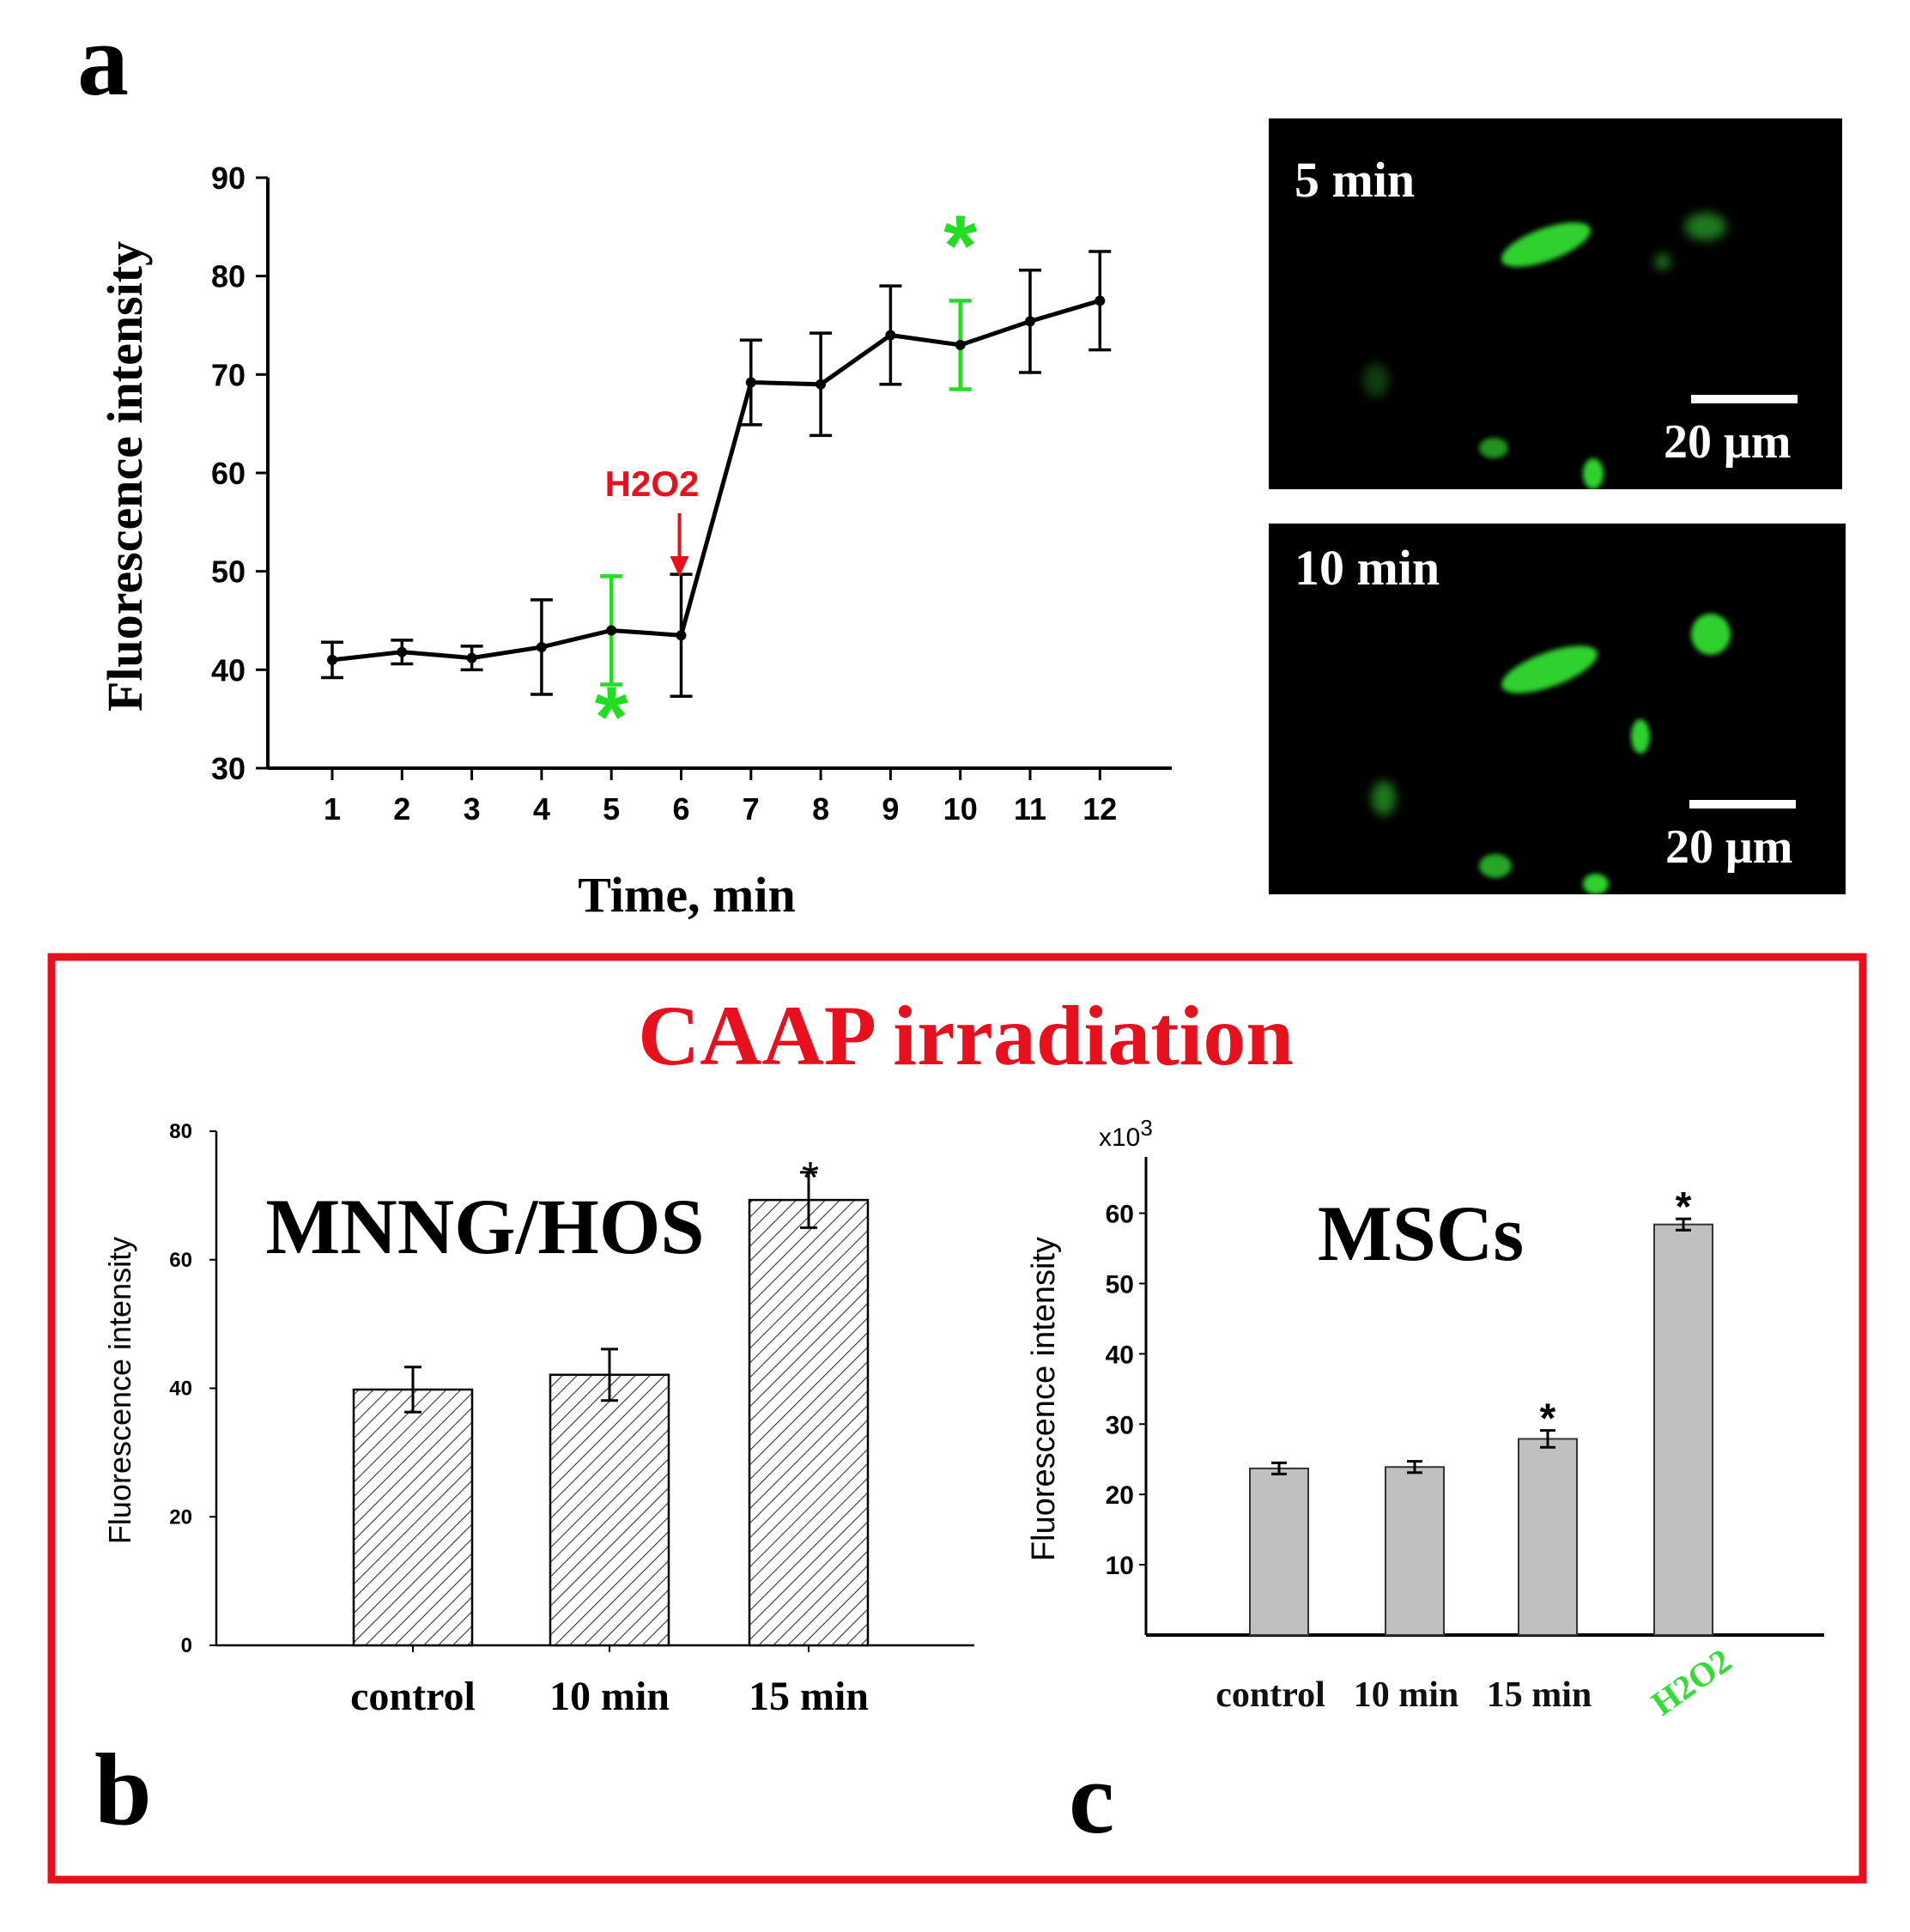  What do you see at coordinates (542, 809) in the screenshot?
I see `x-tick-label: 4` at bounding box center [542, 809].